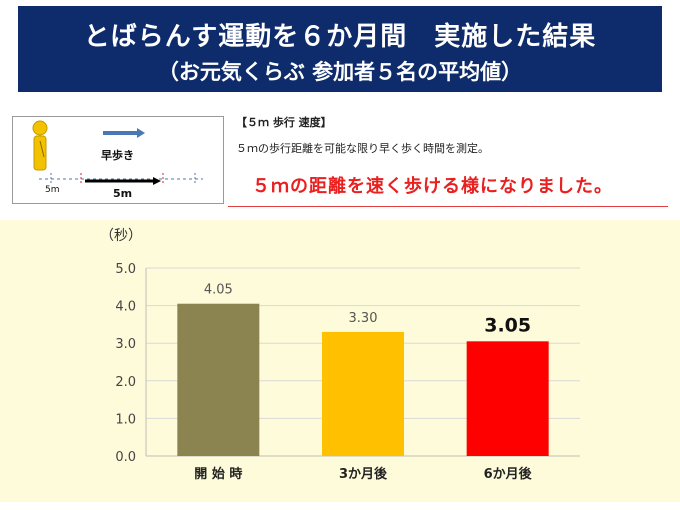 This screenshot has width=680, height=510. Describe the element at coordinates (125, 344) in the screenshot. I see `y-tick-label: 3.0` at that location.